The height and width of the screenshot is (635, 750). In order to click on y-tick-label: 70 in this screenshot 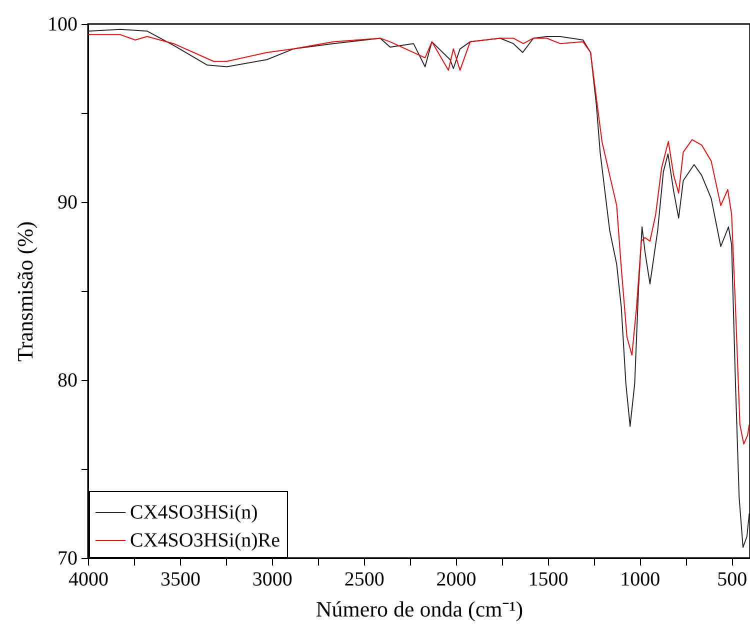, I will do `click(68, 559)`.